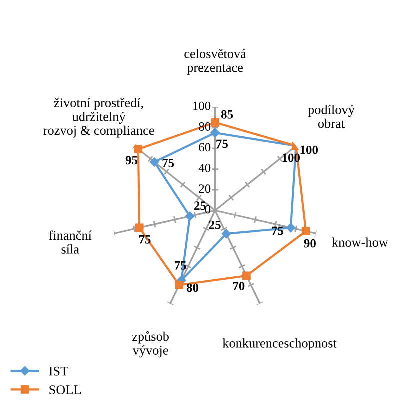 The width and height of the screenshot is (414, 409). Describe the element at coordinates (204, 168) in the screenshot. I see `y-tick-label: 40` at that location.